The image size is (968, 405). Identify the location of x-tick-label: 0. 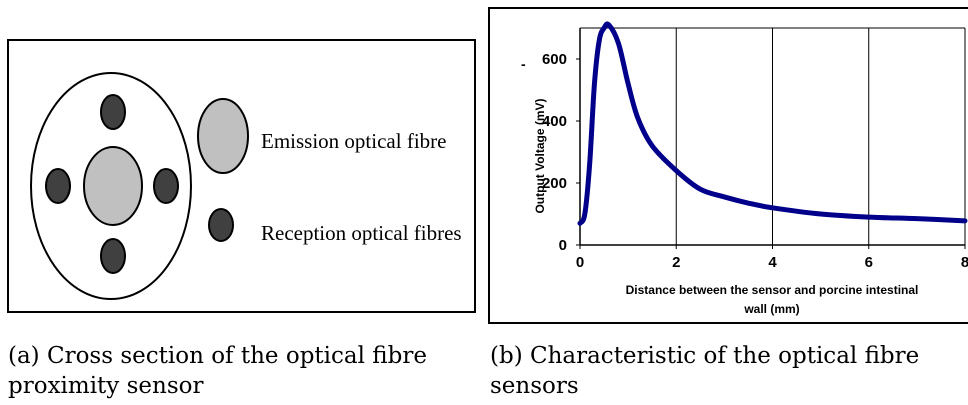
(580, 262).